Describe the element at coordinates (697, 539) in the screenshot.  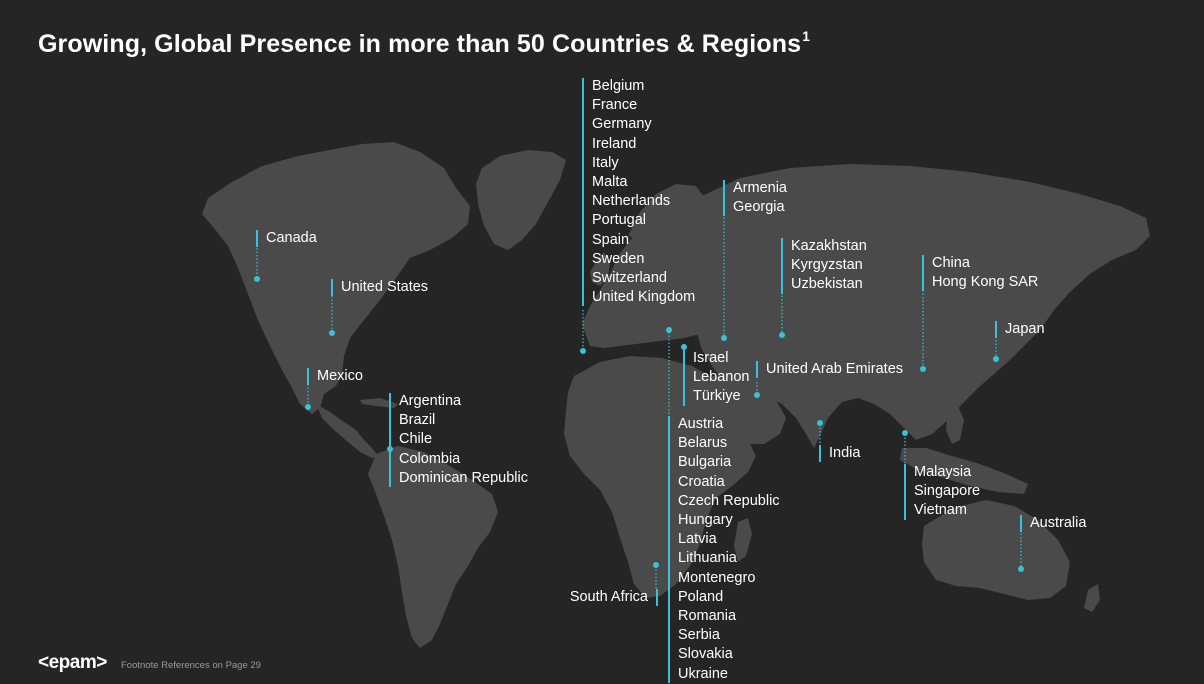
I see `country-label: Latvia` at that location.